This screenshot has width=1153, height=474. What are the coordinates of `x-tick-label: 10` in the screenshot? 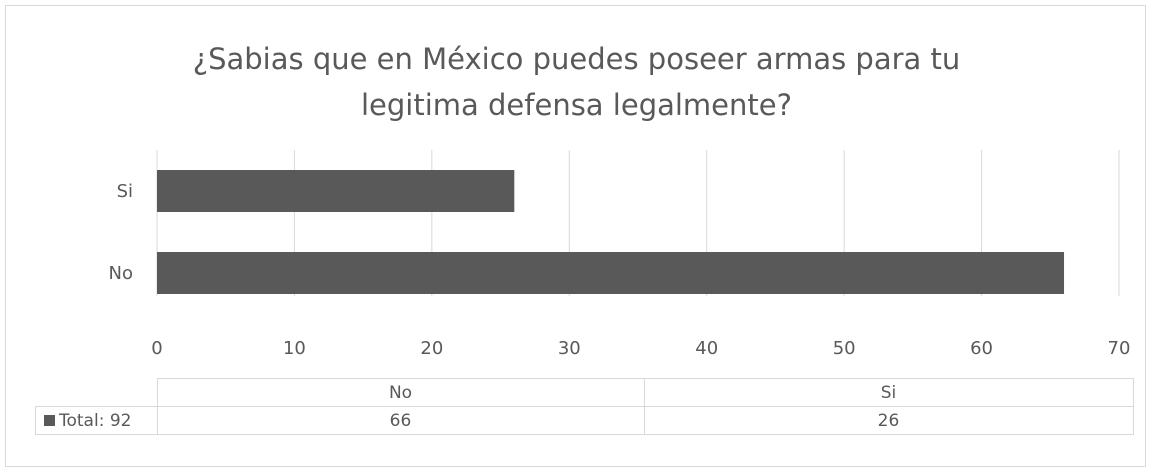 It's located at (294, 348).